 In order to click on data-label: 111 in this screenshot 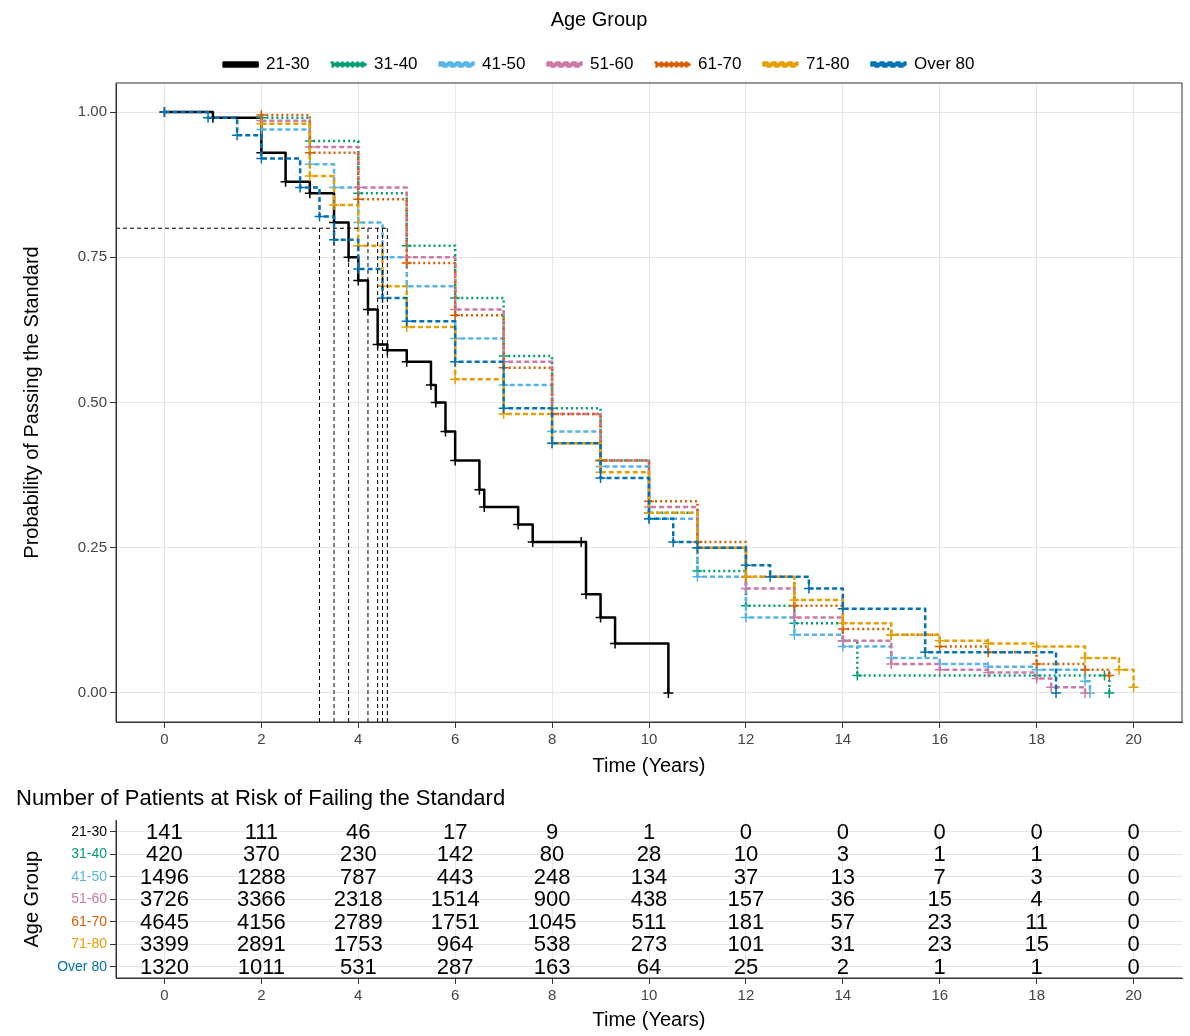, I will do `click(261, 831)`.